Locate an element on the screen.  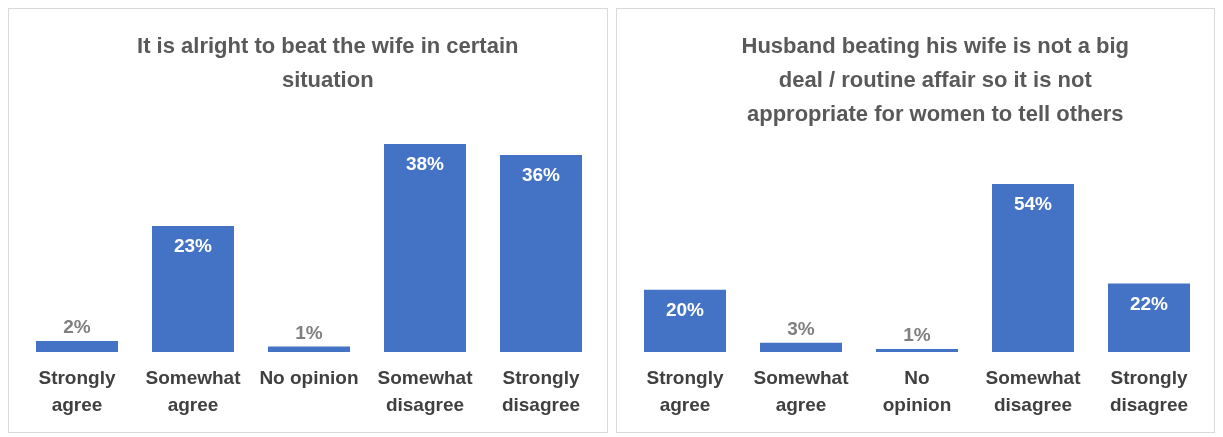
data-label: 2% is located at coordinates (77, 327).